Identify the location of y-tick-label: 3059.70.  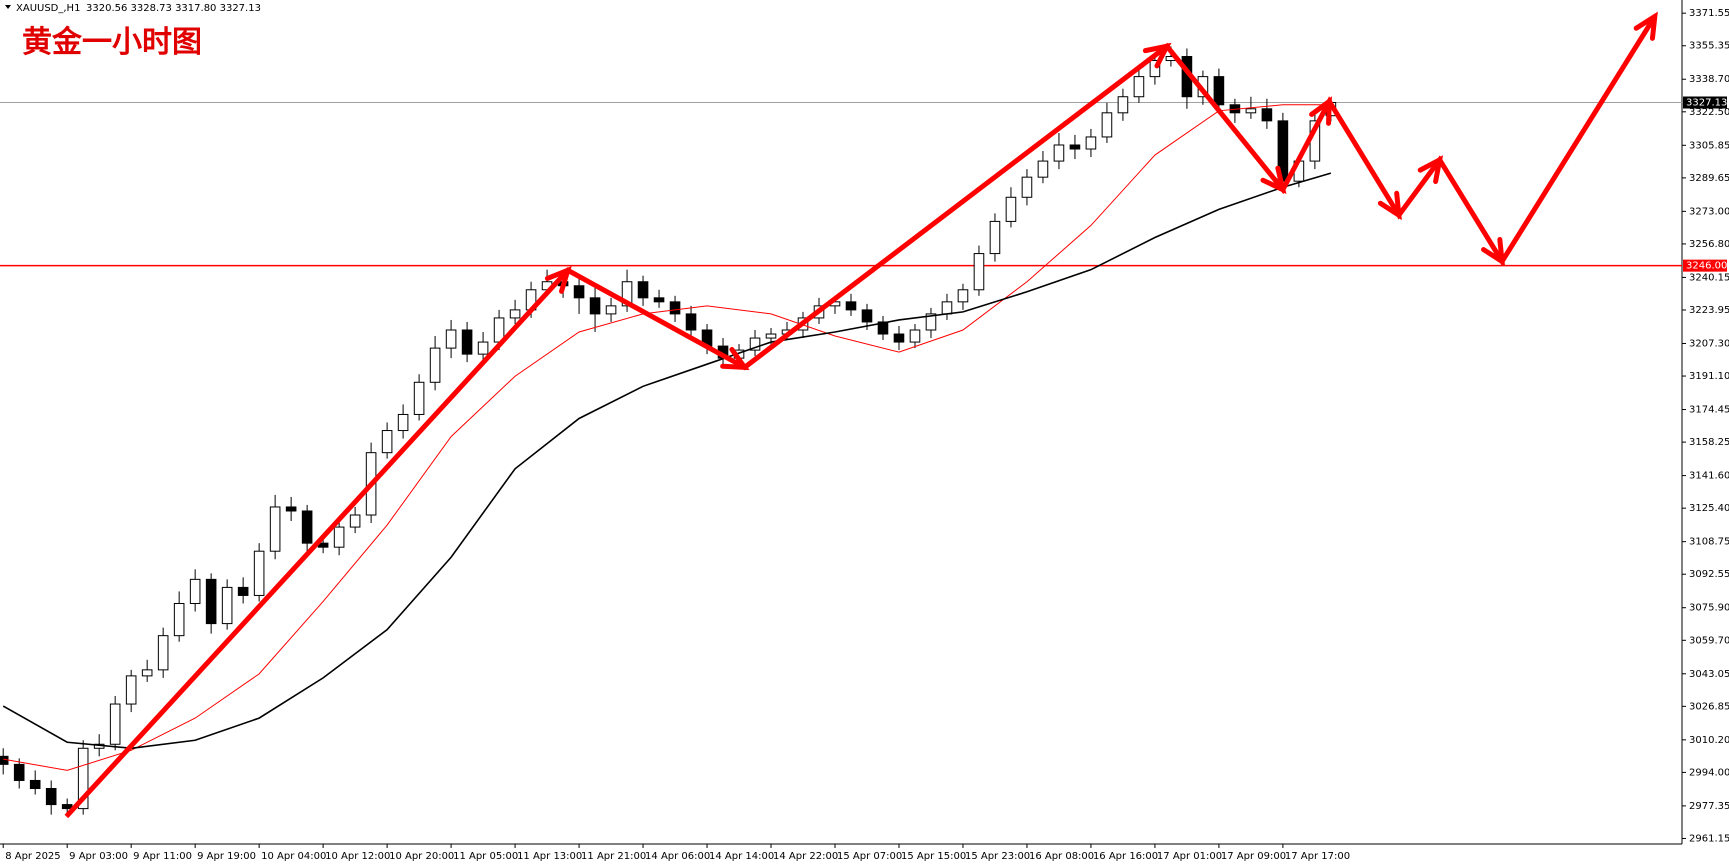
(1709, 640).